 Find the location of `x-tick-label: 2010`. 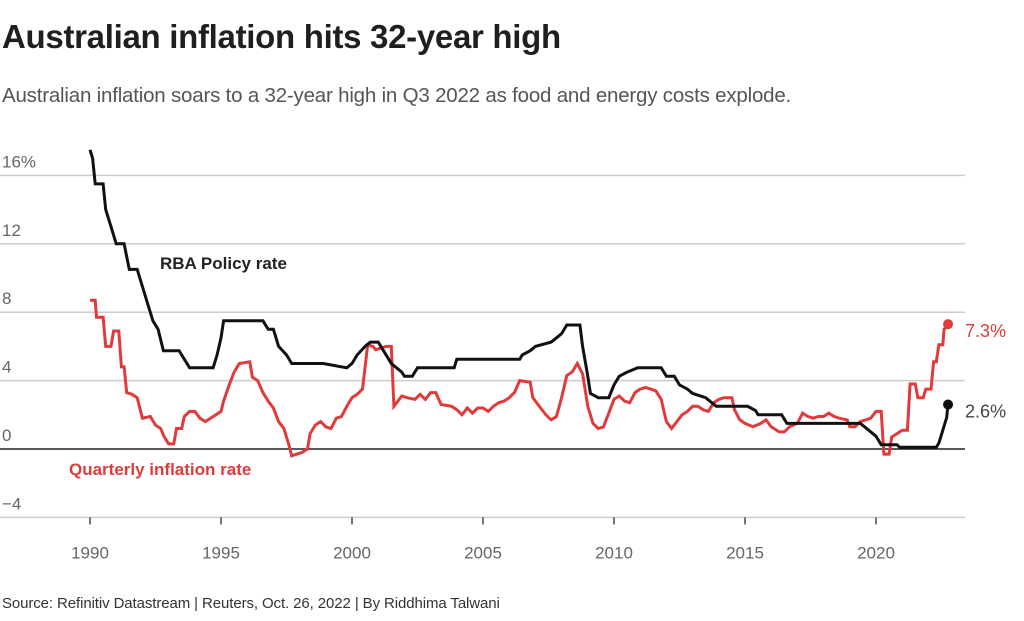

x-tick-label: 2010 is located at coordinates (614, 552).